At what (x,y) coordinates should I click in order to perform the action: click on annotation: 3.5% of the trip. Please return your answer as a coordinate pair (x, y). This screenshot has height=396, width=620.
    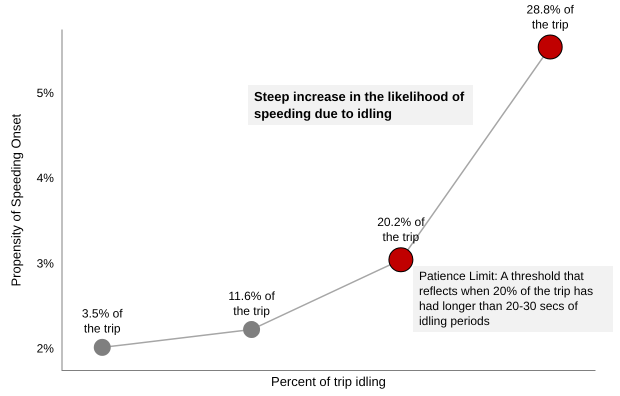
    Looking at the image, I should click on (103, 321).